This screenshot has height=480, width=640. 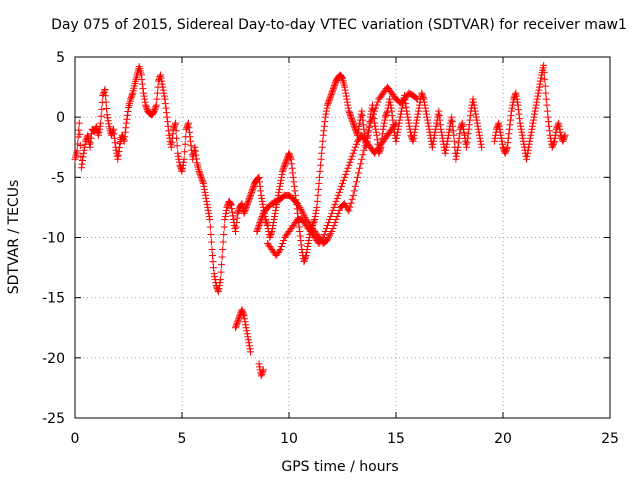 I want to click on y-tick-label: 0, so click(x=60, y=118).